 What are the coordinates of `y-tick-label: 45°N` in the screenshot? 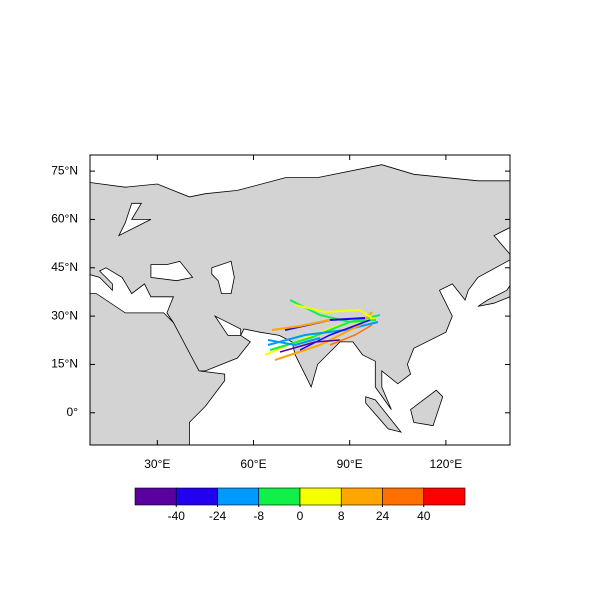 It's located at (64, 267).